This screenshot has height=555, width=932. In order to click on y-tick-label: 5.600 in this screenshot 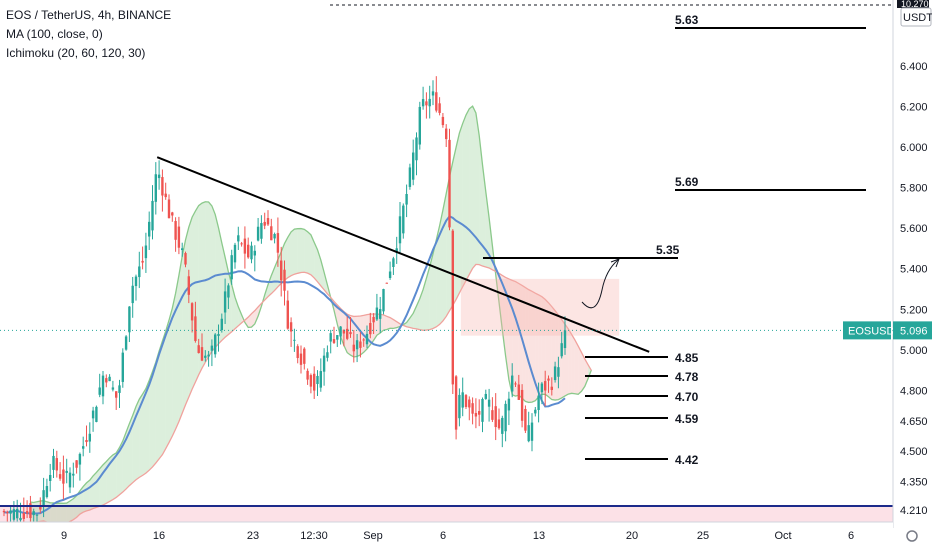, I will do `click(914, 229)`.